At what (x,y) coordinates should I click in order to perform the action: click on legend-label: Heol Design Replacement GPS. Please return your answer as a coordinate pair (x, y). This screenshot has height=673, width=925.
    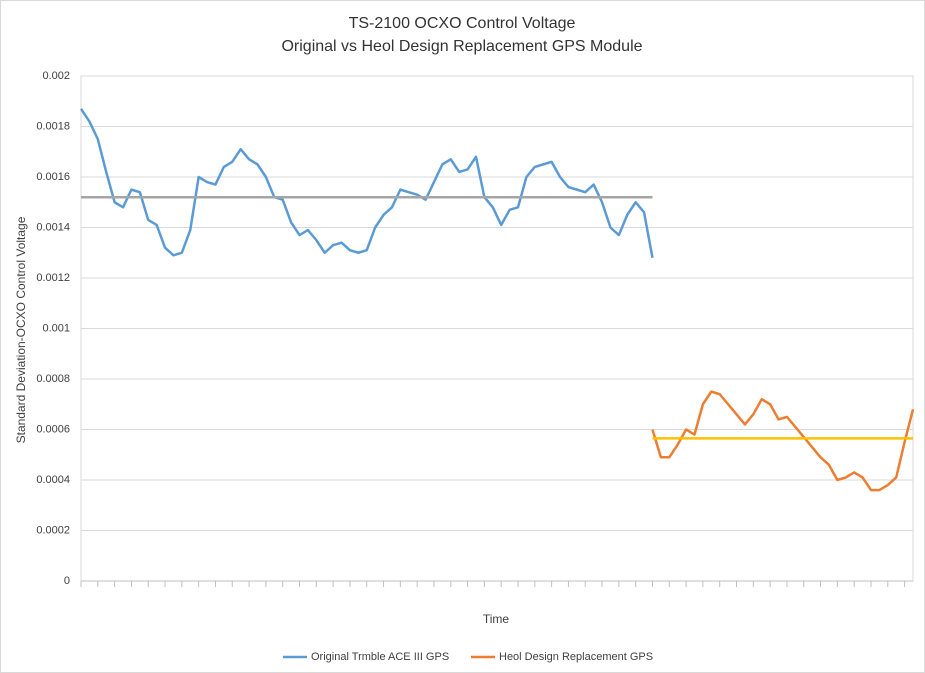
    Looking at the image, I should click on (576, 657).